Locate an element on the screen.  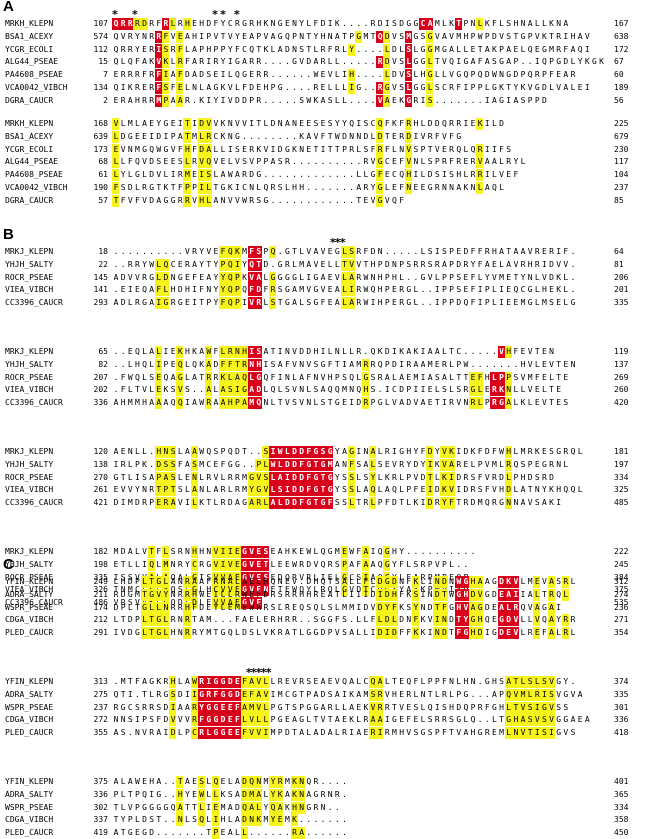
end-position: 274 is located at coordinates (621, 594).